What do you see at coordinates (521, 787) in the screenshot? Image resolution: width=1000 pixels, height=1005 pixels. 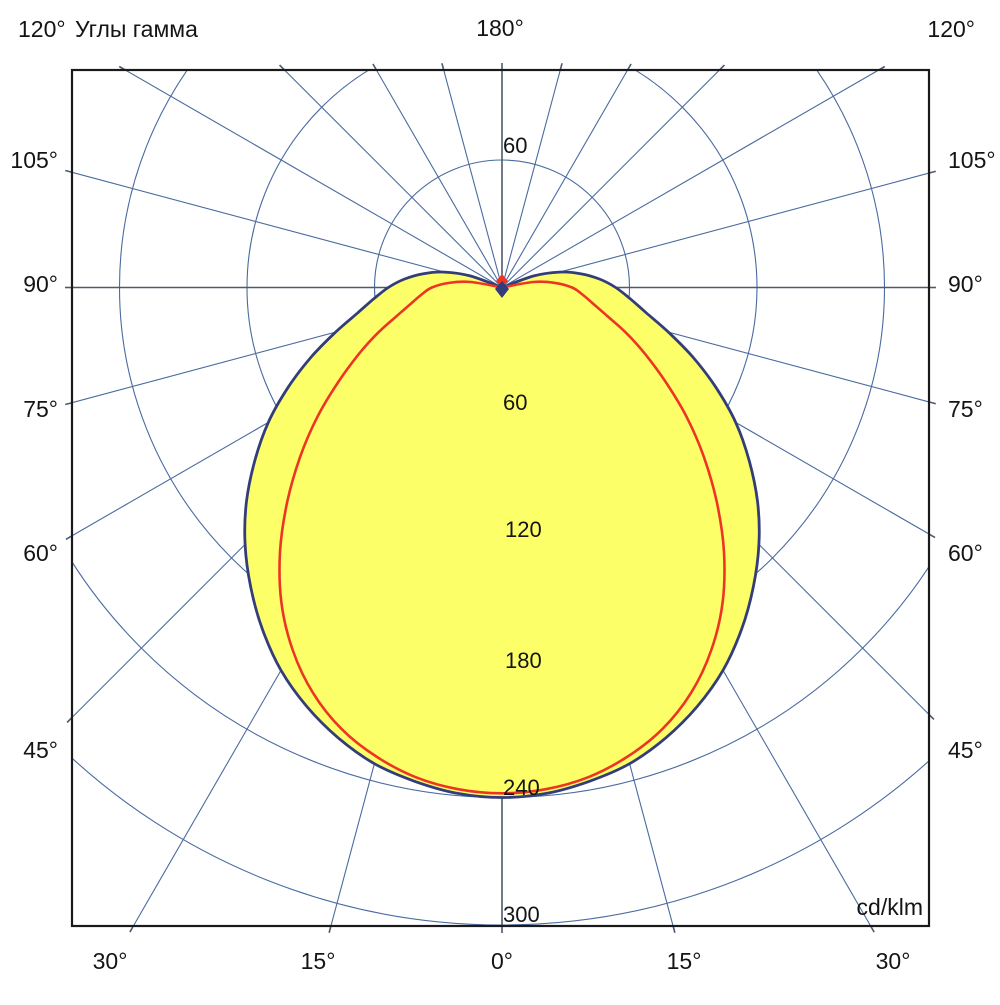 I see `radial-tick-240: 240` at bounding box center [521, 787].